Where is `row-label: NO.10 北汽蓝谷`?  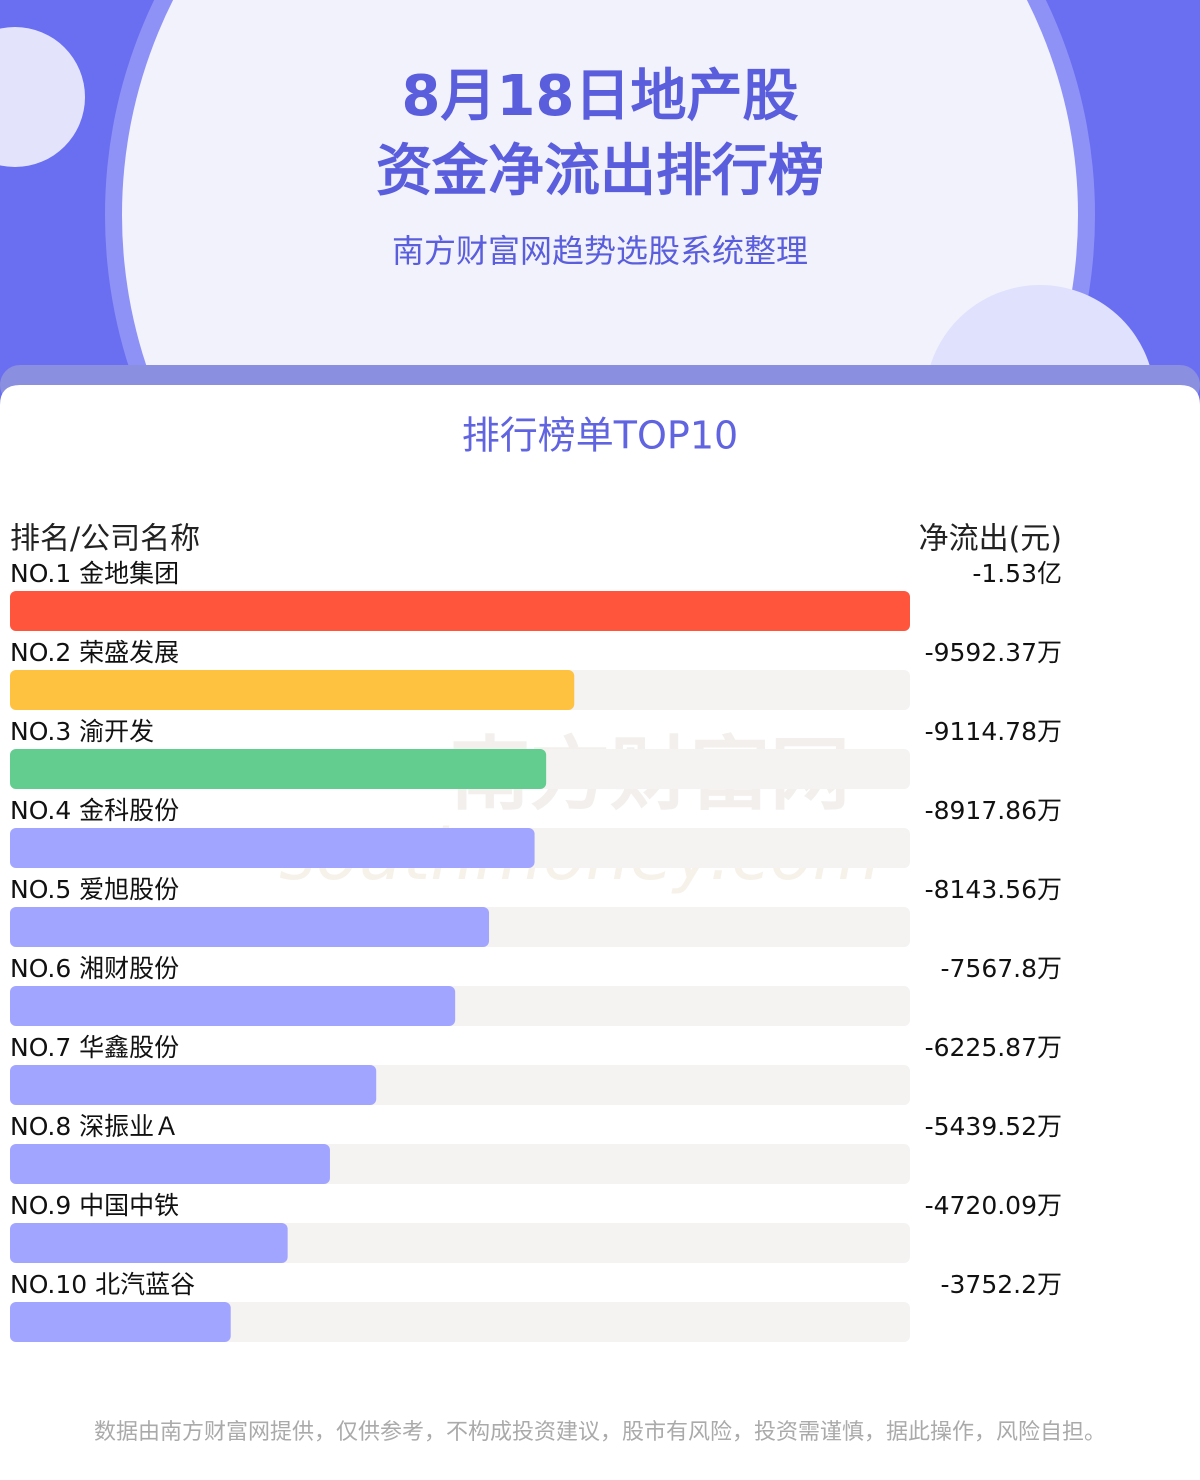
row-label: NO.10 北汽蓝谷 is located at coordinates (102, 1284).